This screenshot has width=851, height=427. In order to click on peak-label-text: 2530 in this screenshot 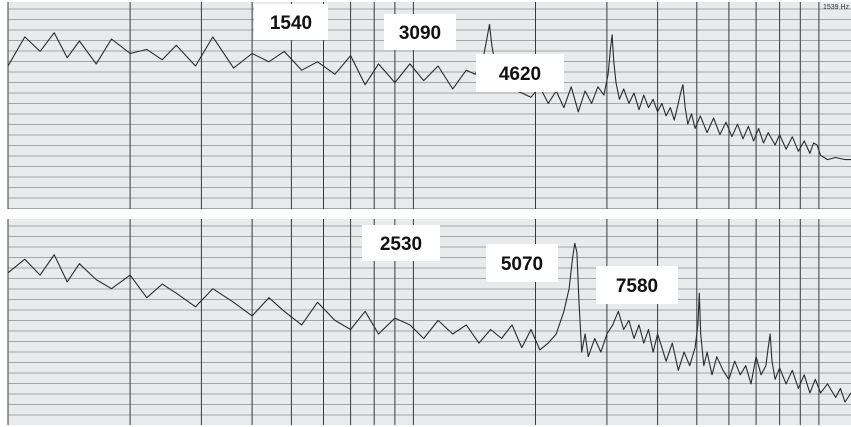, I will do `click(401, 244)`.